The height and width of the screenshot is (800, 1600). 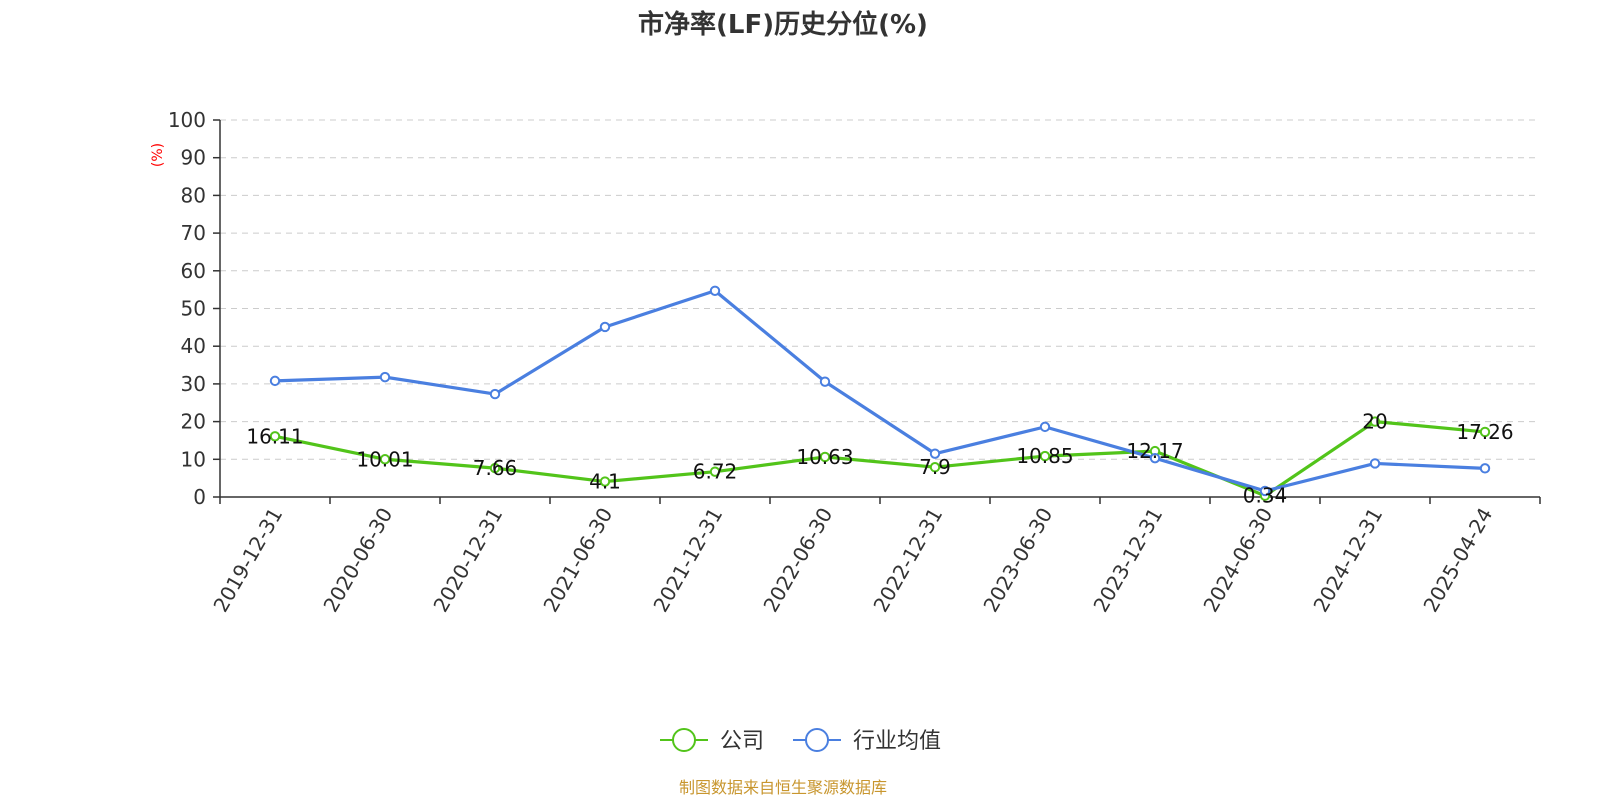 I want to click on company-data-label: 7.9, so click(x=935, y=467).